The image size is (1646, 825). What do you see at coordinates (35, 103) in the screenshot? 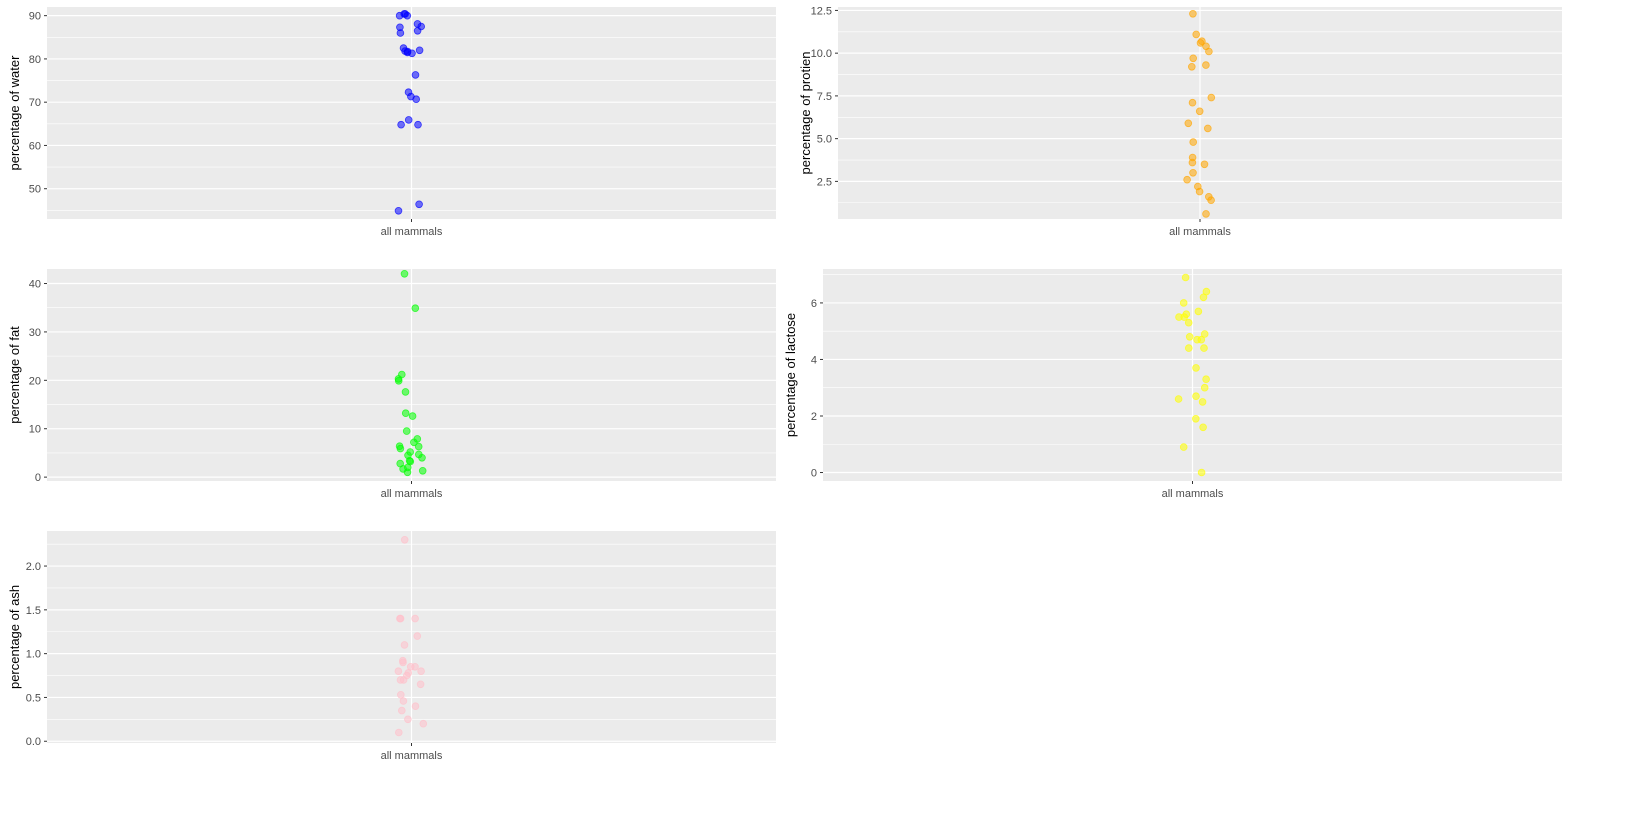
I see `y-tick-label: 70` at bounding box center [35, 103].